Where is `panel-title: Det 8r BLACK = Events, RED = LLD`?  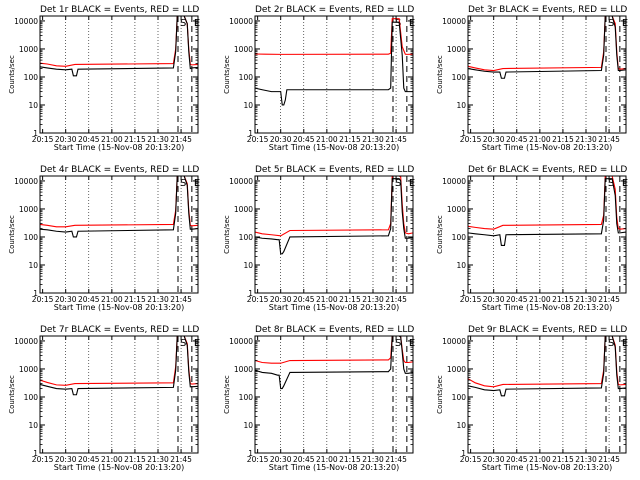
panel-title: Det 8r BLACK = Events, RED = LLD is located at coordinates (334, 330).